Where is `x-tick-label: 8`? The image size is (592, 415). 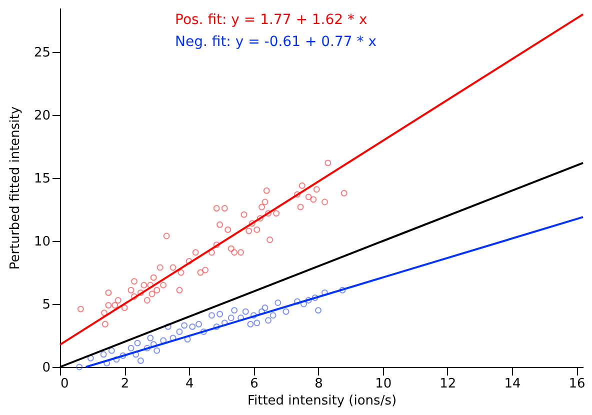
x-tick-label: 8 is located at coordinates (318, 384).